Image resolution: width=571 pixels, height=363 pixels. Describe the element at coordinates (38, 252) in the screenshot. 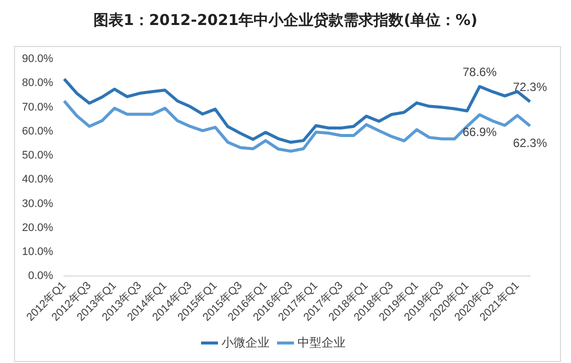

I see `y-tick-label: 10.0%` at that location.